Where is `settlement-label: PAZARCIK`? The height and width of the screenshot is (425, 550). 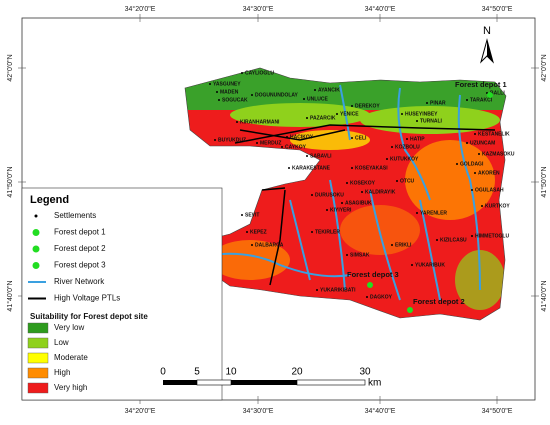
settlement-label: PAZARCIK is located at coordinates (323, 118).